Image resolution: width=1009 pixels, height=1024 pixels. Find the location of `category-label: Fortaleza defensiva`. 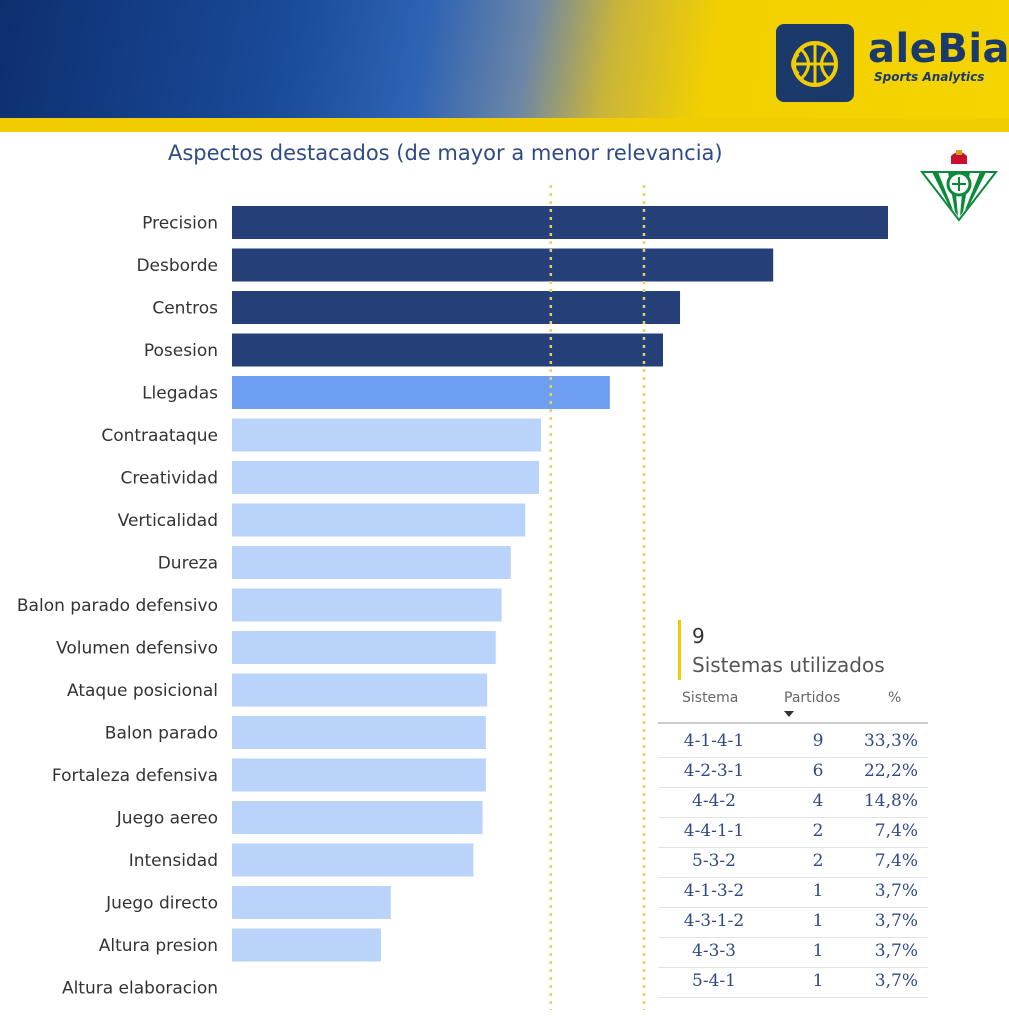

category-label: Fortaleza defensiva is located at coordinates (135, 776).